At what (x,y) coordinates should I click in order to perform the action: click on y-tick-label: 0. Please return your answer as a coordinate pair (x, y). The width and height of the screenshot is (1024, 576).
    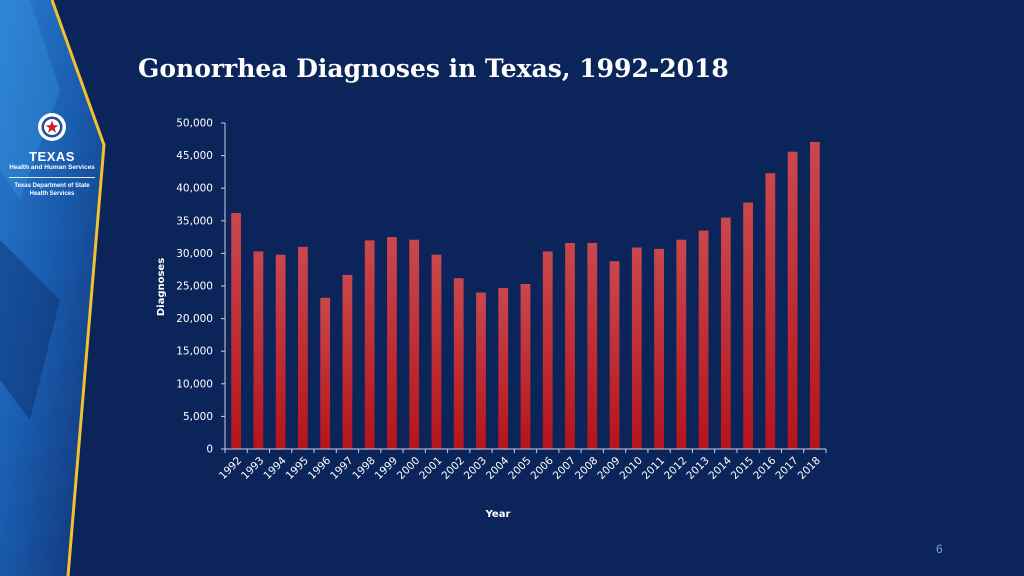
    Looking at the image, I should click on (209, 450).